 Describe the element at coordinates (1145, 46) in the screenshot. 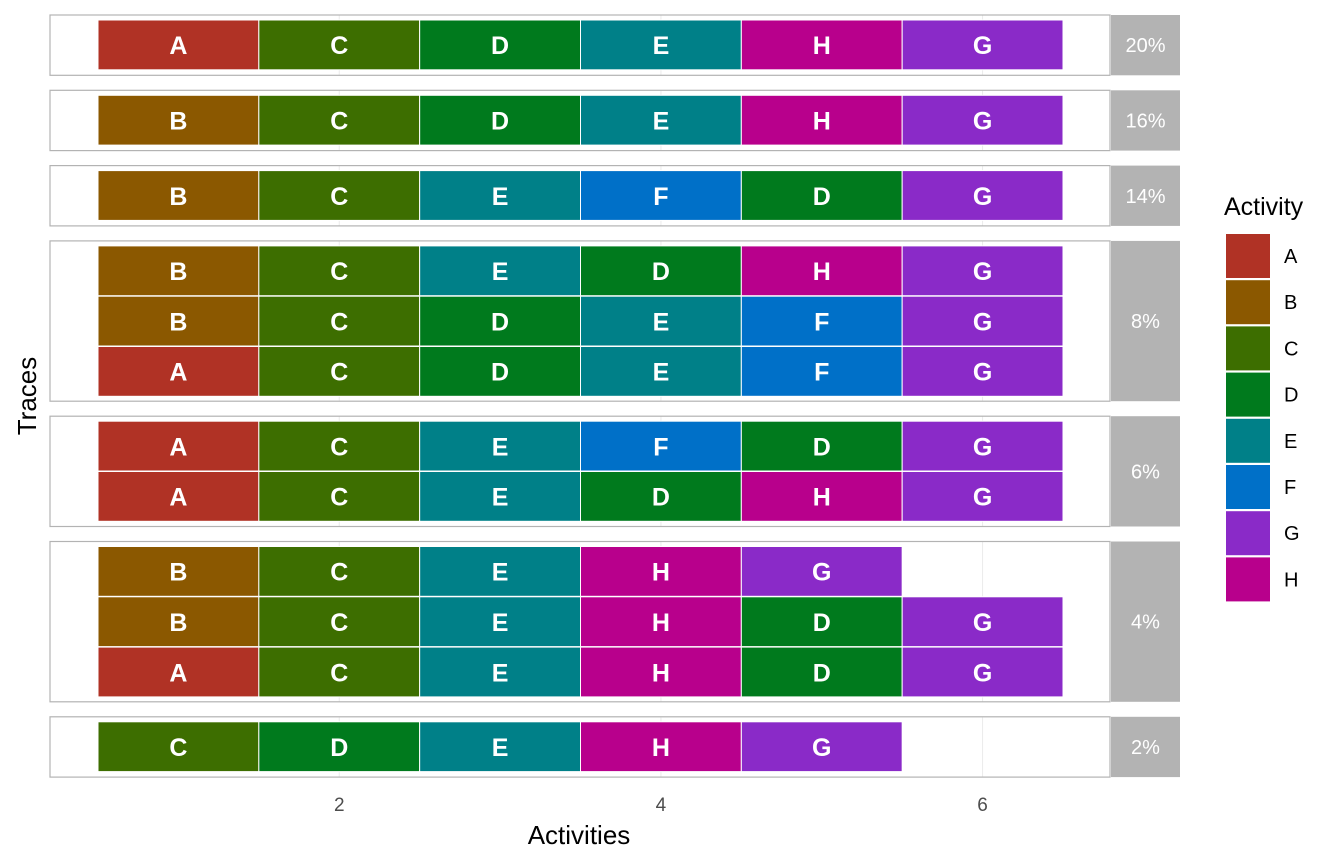

I see `facet-strip-label: 20%` at that location.